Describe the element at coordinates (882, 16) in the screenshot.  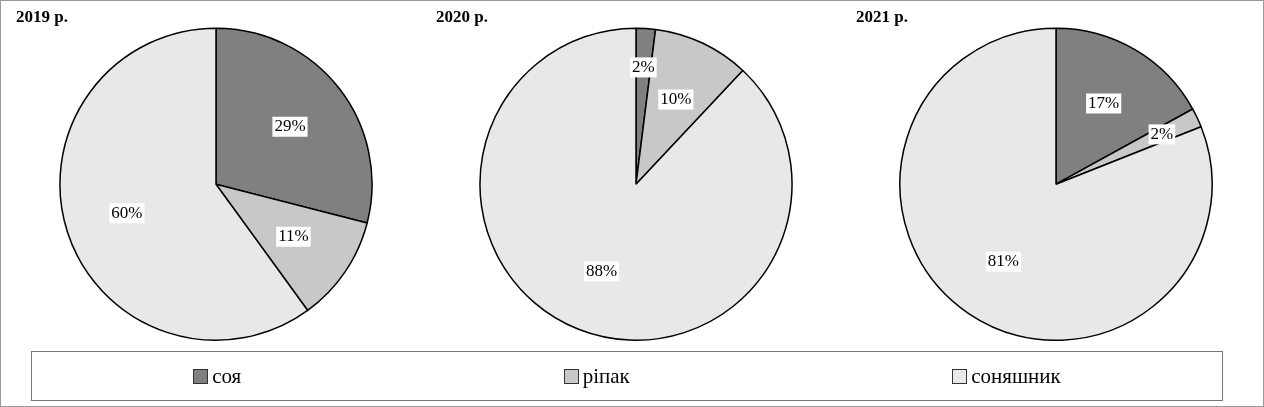
I see `chart-title: 2021 р.` at that location.